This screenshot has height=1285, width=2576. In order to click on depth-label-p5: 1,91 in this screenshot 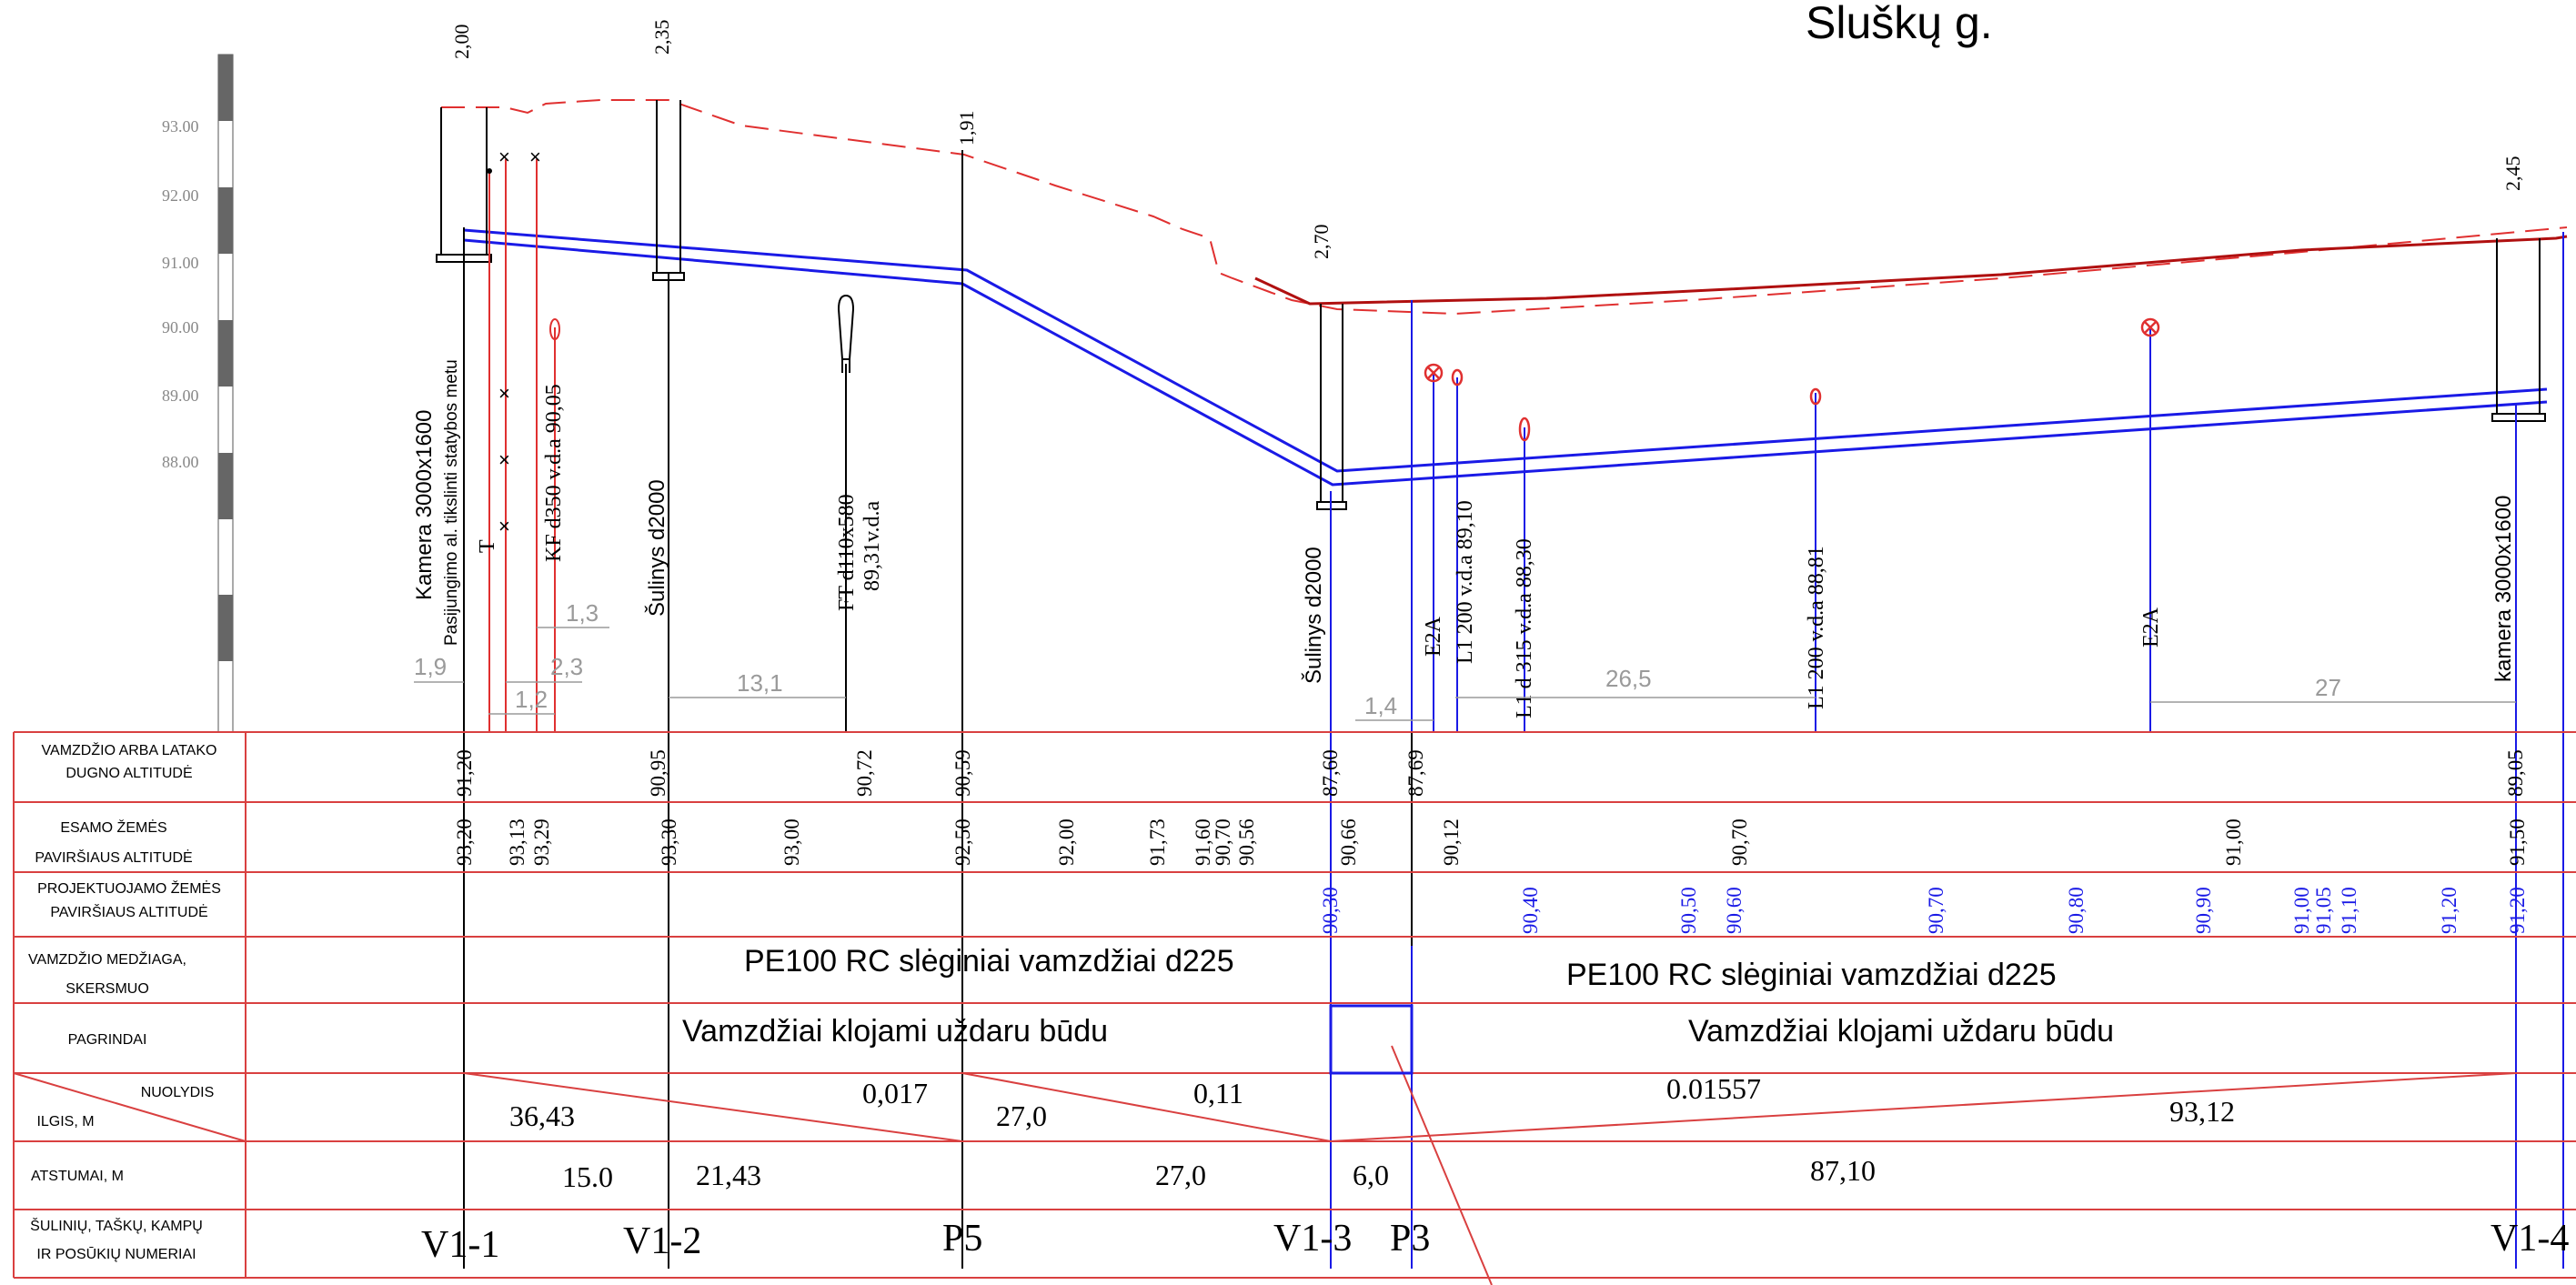, I will do `click(966, 128)`.